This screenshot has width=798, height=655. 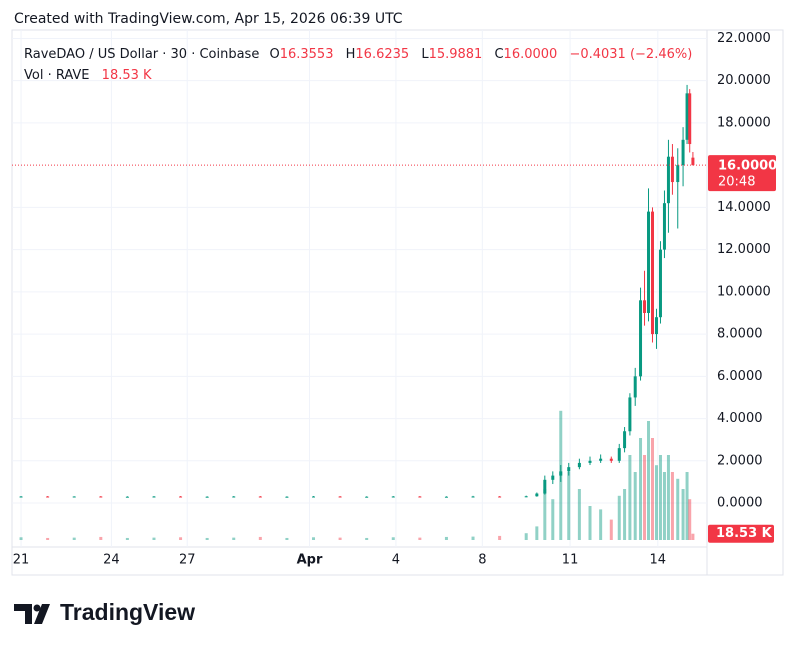 What do you see at coordinates (744, 249) in the screenshot?
I see `y-tick-label: 12.0000` at bounding box center [744, 249].